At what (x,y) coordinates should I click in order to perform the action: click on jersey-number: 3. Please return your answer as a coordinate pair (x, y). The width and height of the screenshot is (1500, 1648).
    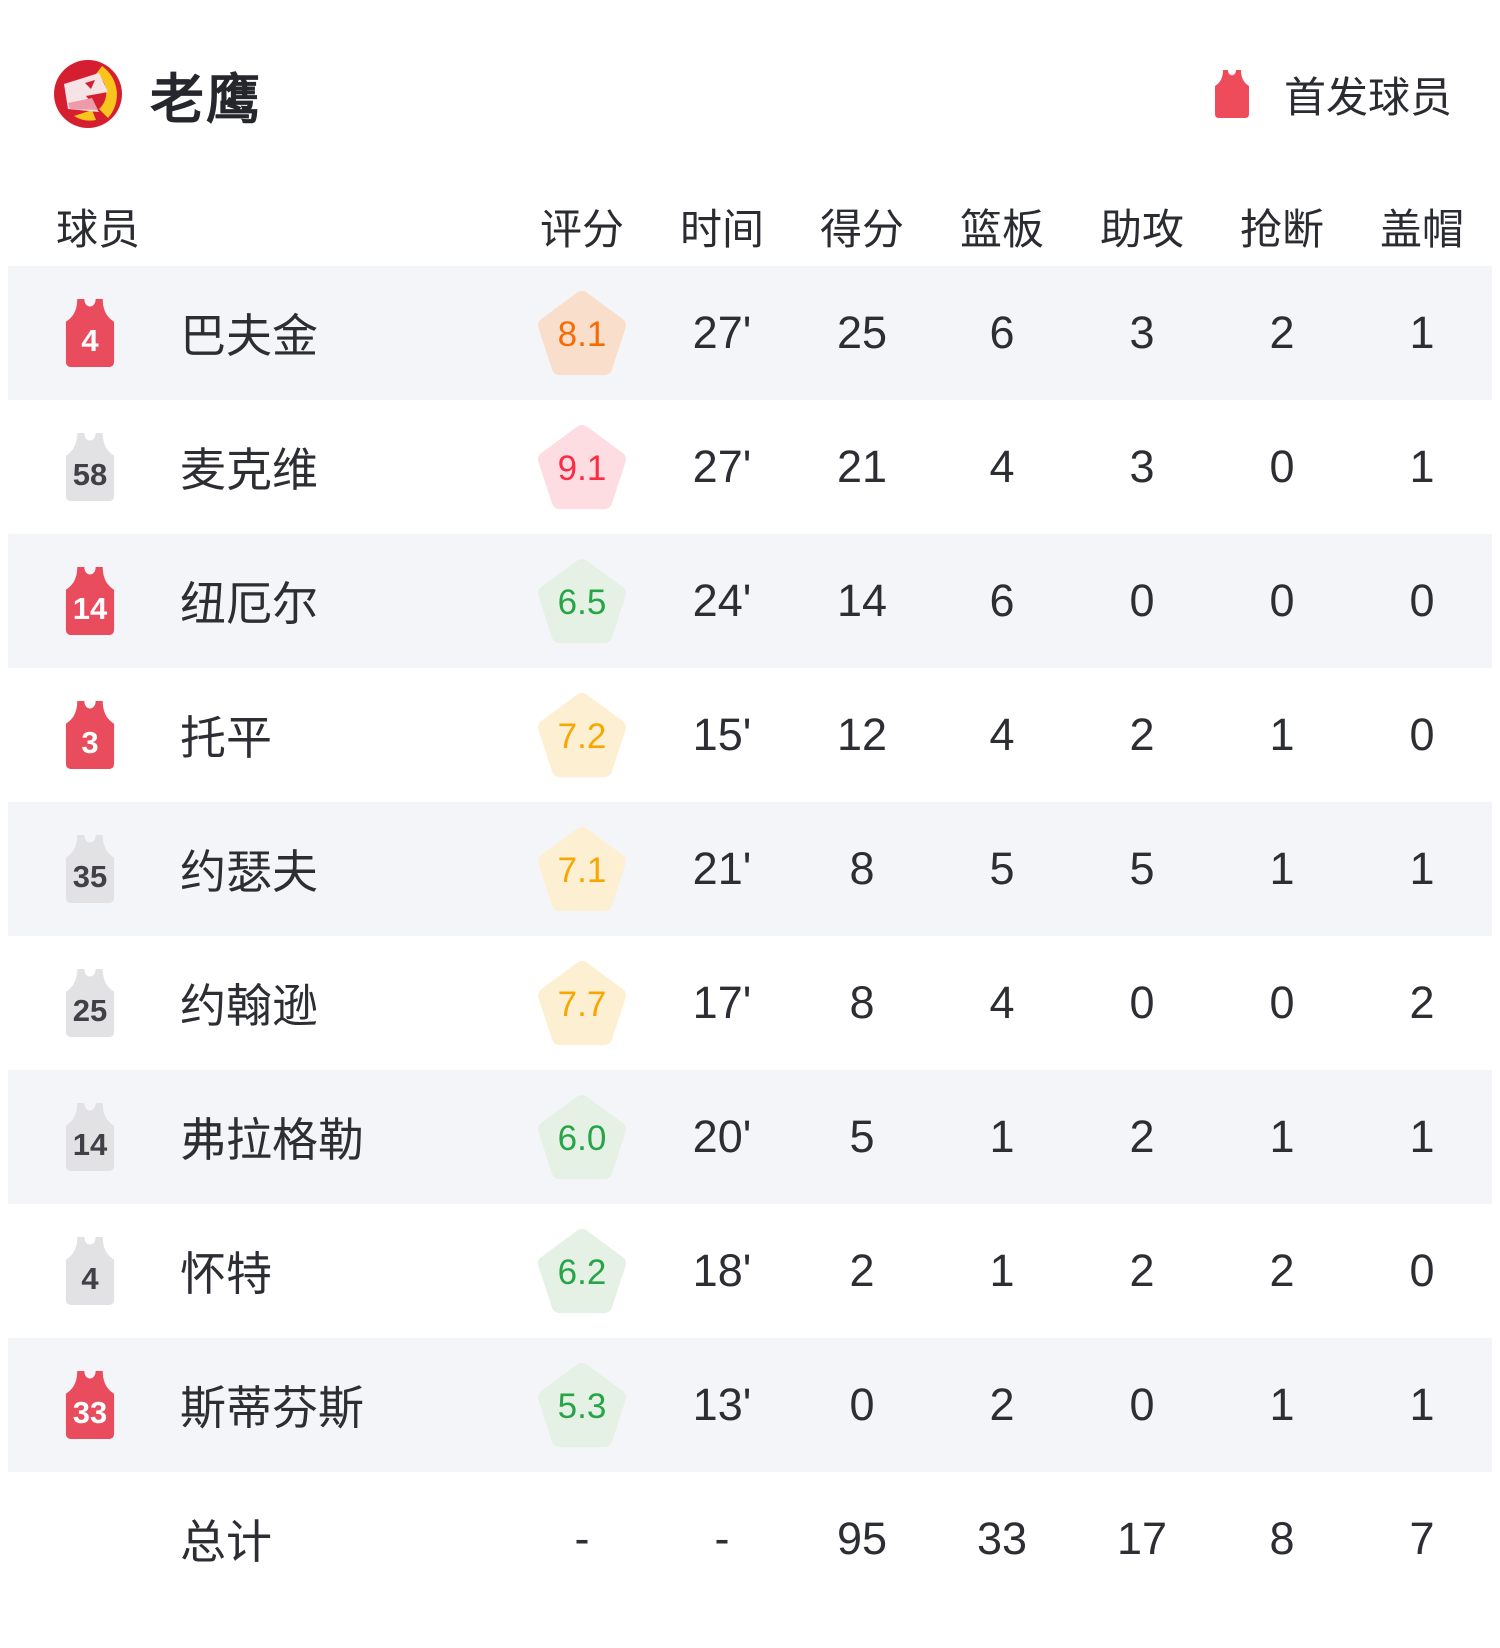
    Looking at the image, I should click on (90, 742).